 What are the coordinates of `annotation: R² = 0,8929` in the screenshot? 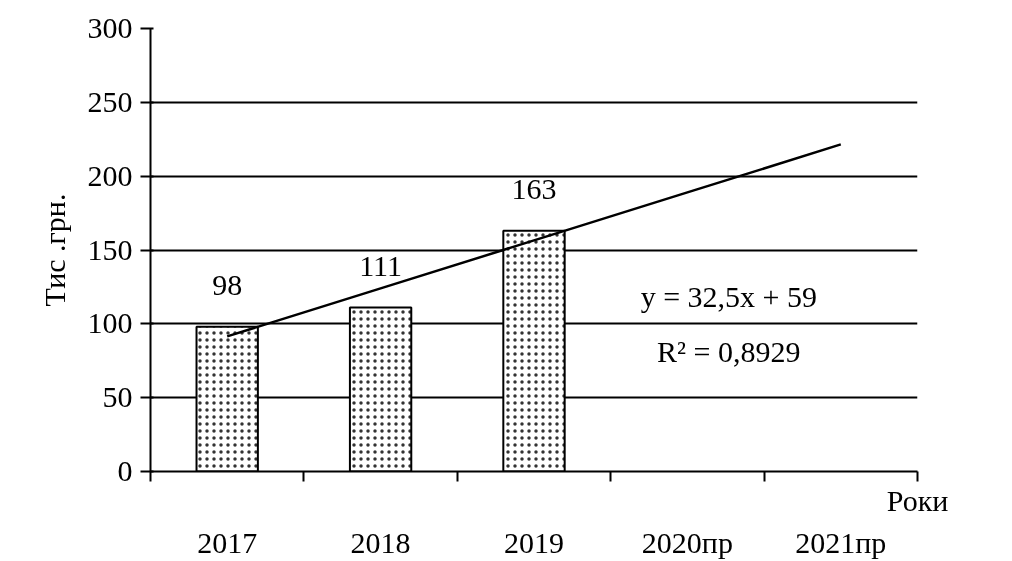 It's located at (729, 352).